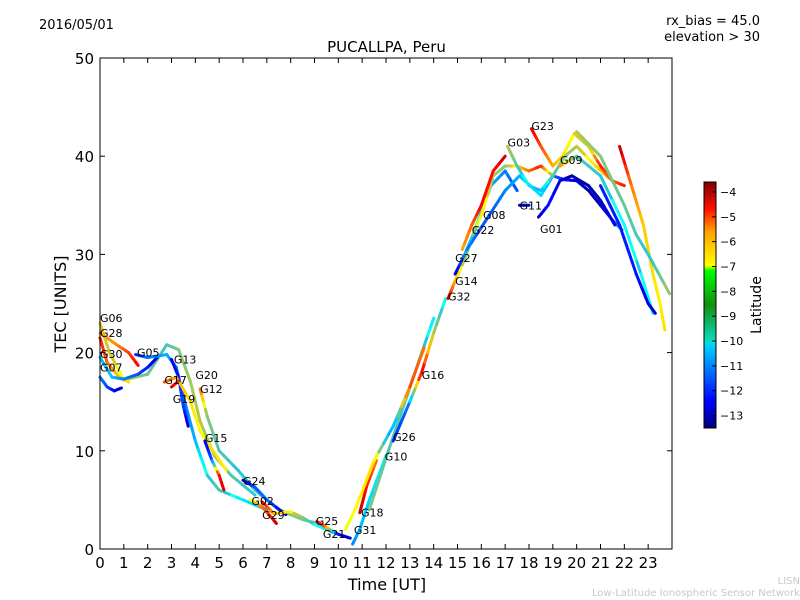 This screenshot has height=600, width=800. I want to click on prn-label: G05, so click(148, 353).